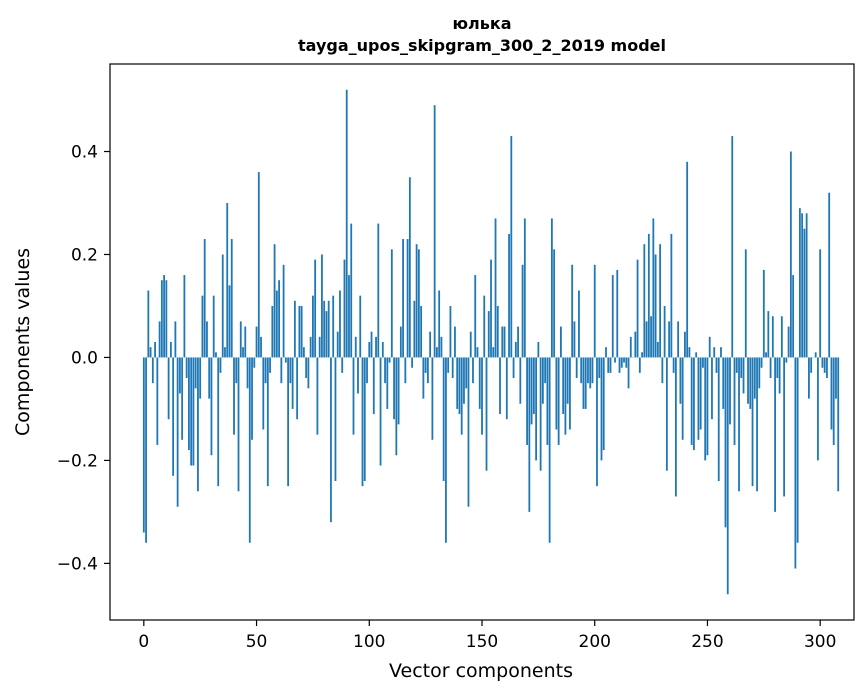 This screenshot has width=867, height=696. I want to click on chart-title-line1: юлька, so click(481, 23).